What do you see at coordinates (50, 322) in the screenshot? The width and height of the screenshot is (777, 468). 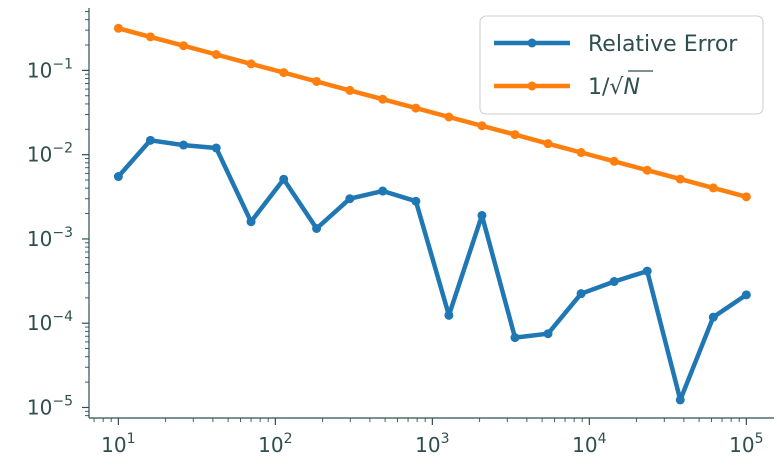 I see `y-tick-label: 10⁻⁴` at bounding box center [50, 322].